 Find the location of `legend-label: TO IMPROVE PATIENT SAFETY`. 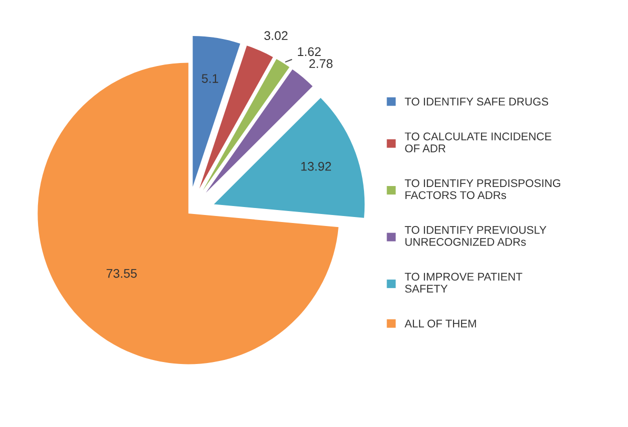

legend-label: TO IMPROVE PATIENT SAFETY is located at coordinates (463, 282).